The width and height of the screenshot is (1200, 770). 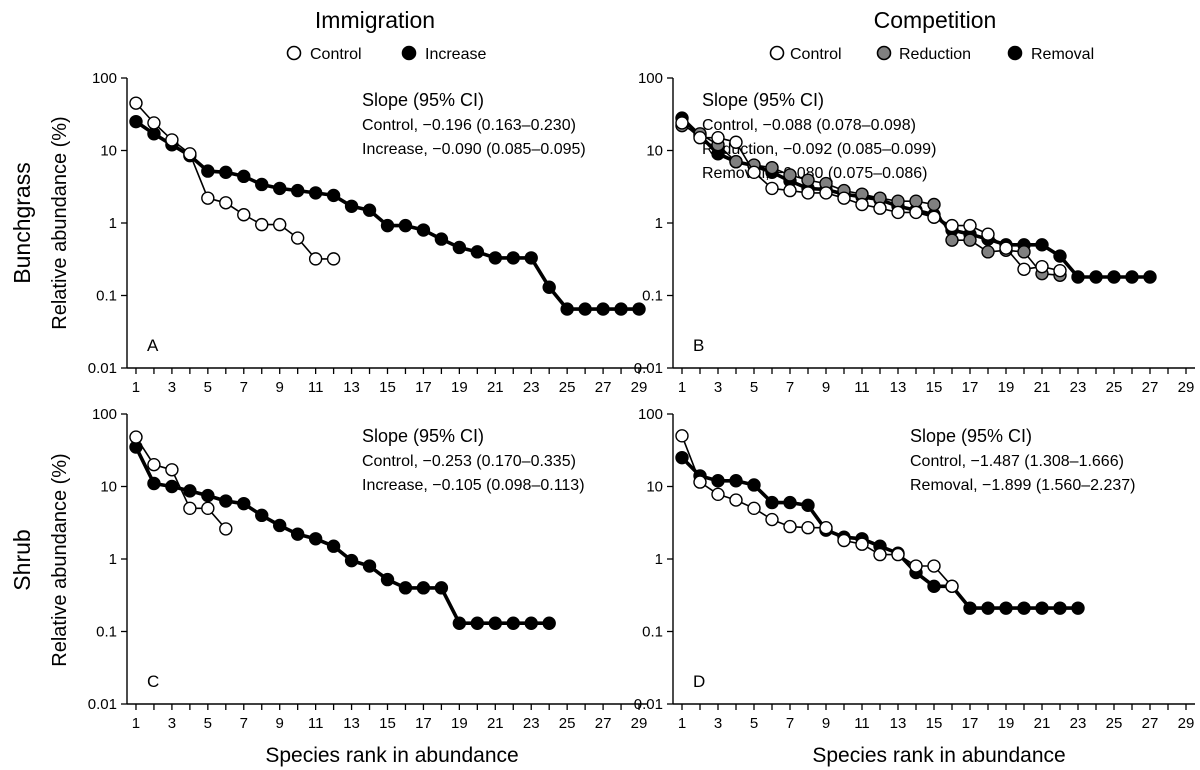 I want to click on x-tick-label: 21, so click(x=1042, y=387).